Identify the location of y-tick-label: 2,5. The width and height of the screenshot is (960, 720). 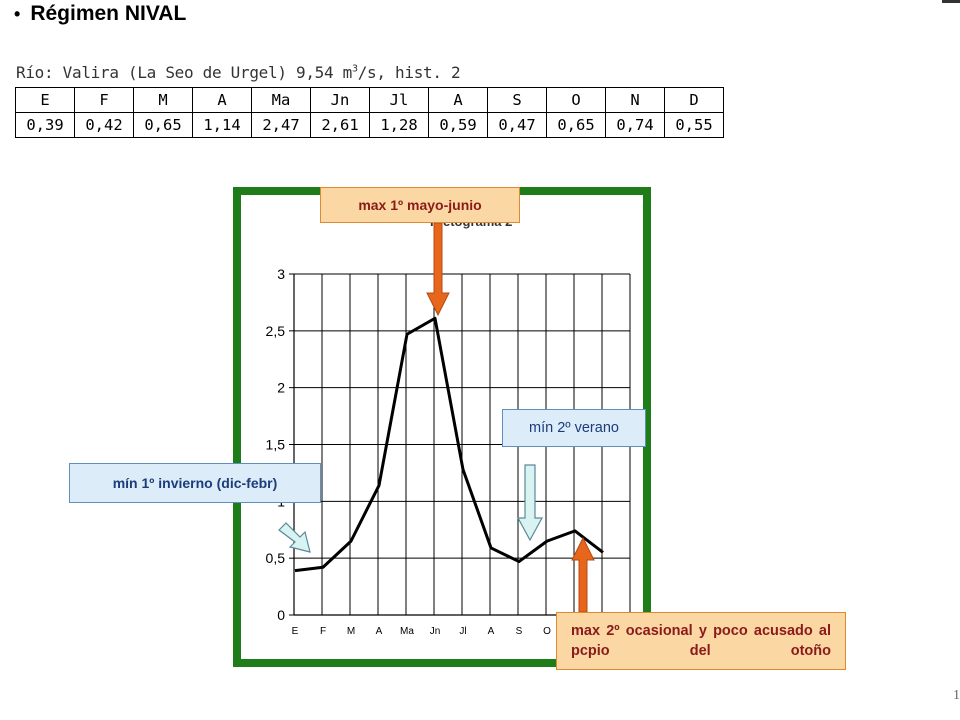
(276, 331).